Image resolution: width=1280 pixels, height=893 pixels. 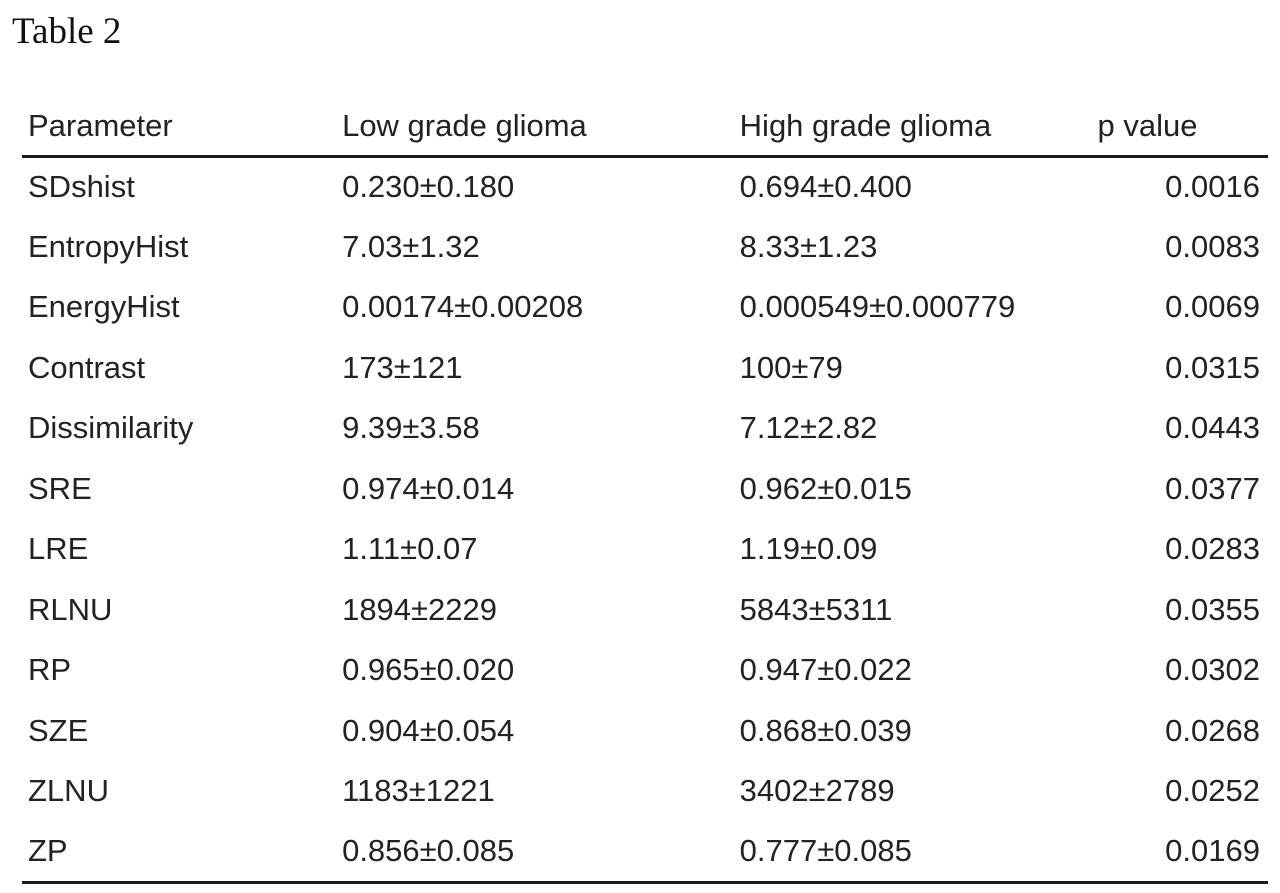 I want to click on cell-p-value: 0.0083, so click(x=1212, y=246).